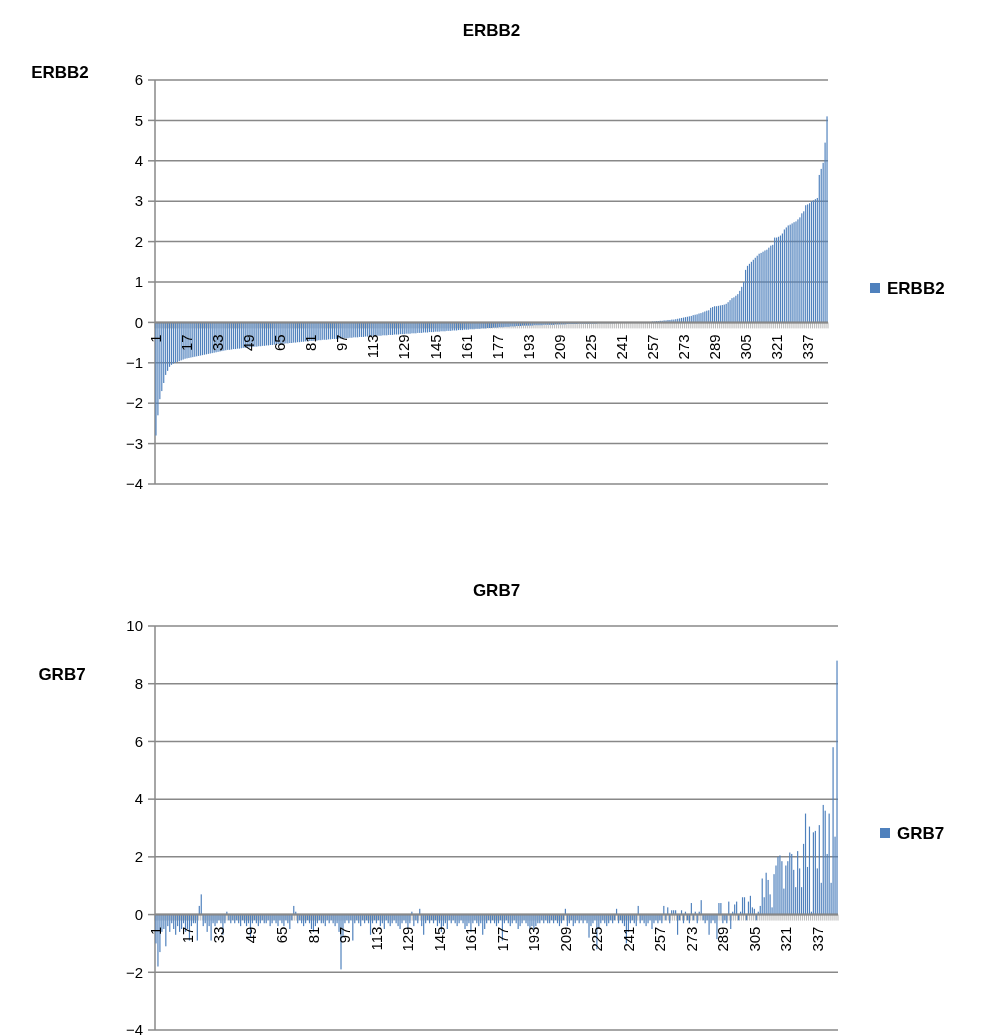  What do you see at coordinates (134, 363) in the screenshot?
I see `y-tick-label: −1` at bounding box center [134, 363].